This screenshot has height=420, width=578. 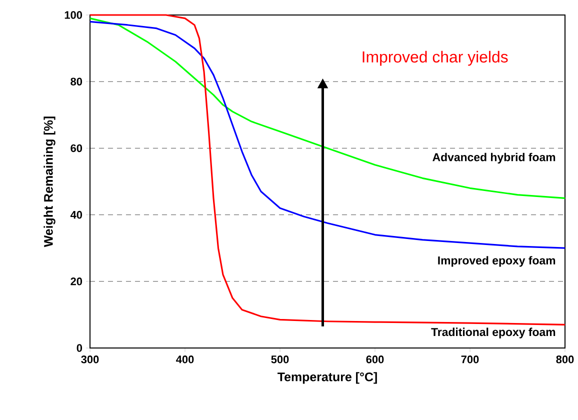 What do you see at coordinates (185, 360) in the screenshot?
I see `x-tick-label: 400` at bounding box center [185, 360].